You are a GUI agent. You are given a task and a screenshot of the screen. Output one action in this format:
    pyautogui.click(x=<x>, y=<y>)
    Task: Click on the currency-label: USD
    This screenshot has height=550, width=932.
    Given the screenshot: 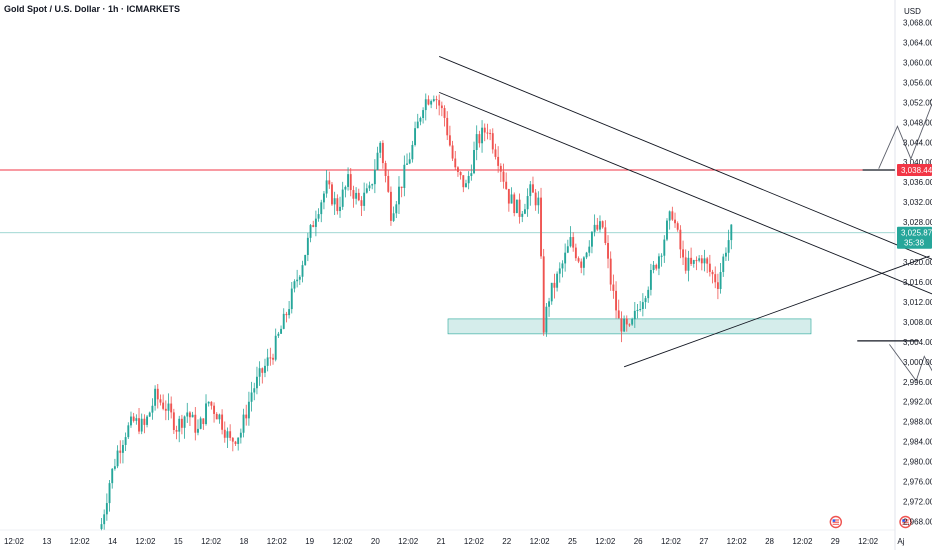 What is the action you would take?
    pyautogui.click(x=912, y=11)
    